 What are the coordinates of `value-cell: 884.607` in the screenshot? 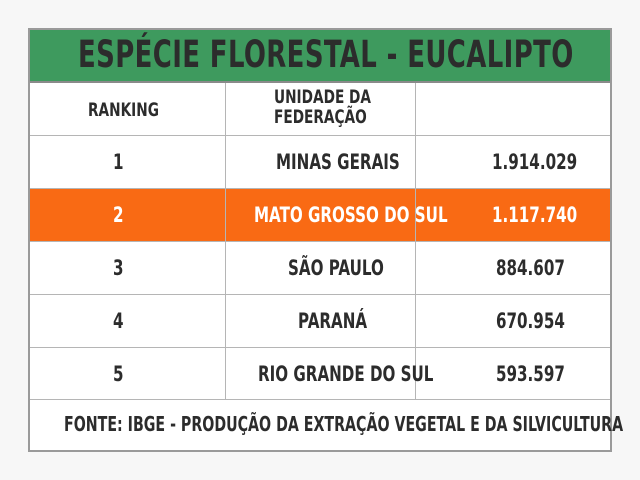 It's located at (513, 268).